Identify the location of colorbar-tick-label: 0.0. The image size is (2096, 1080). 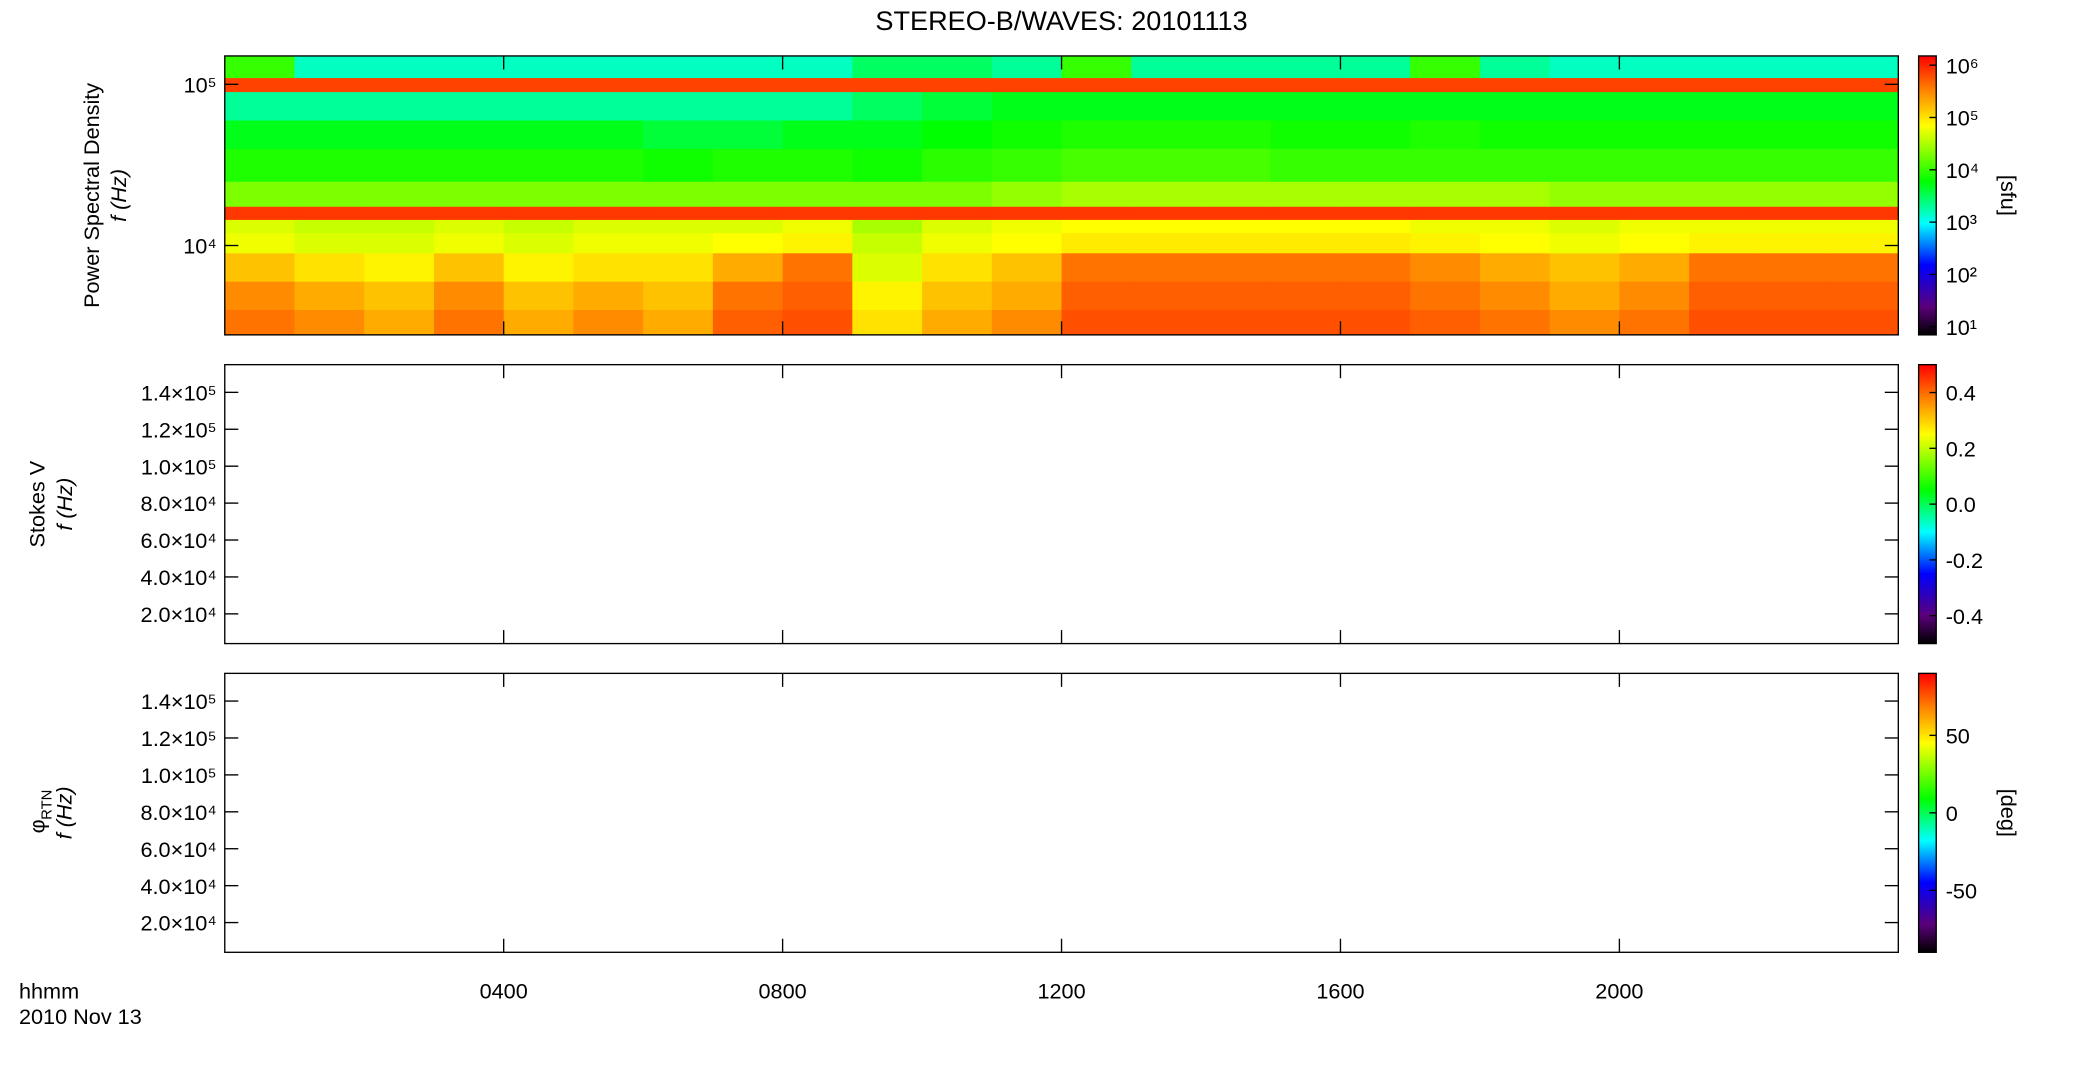
(1961, 504).